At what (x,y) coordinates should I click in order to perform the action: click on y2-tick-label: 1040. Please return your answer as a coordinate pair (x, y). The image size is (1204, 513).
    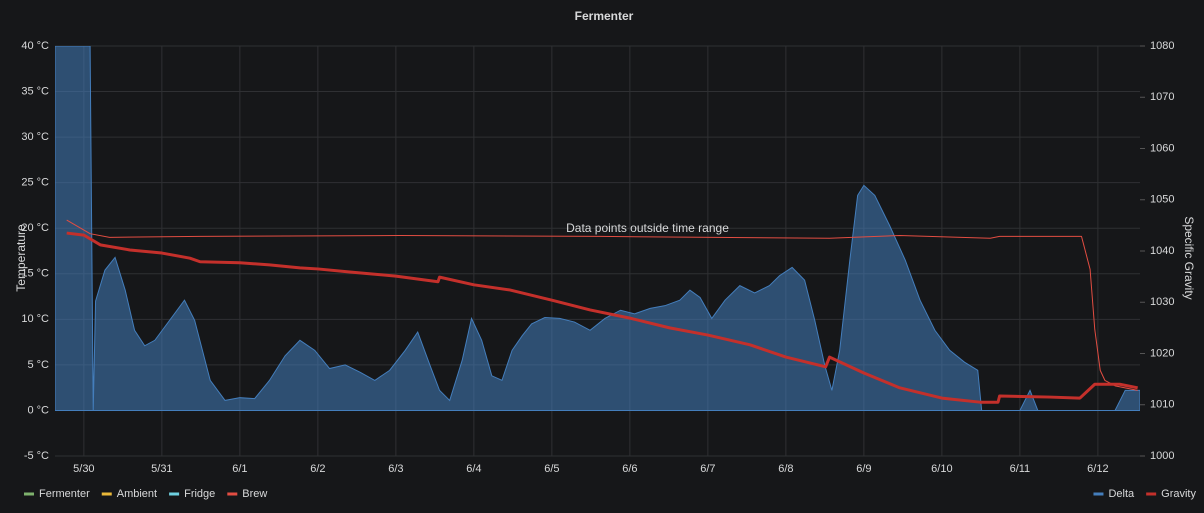
    Looking at the image, I should click on (1162, 251).